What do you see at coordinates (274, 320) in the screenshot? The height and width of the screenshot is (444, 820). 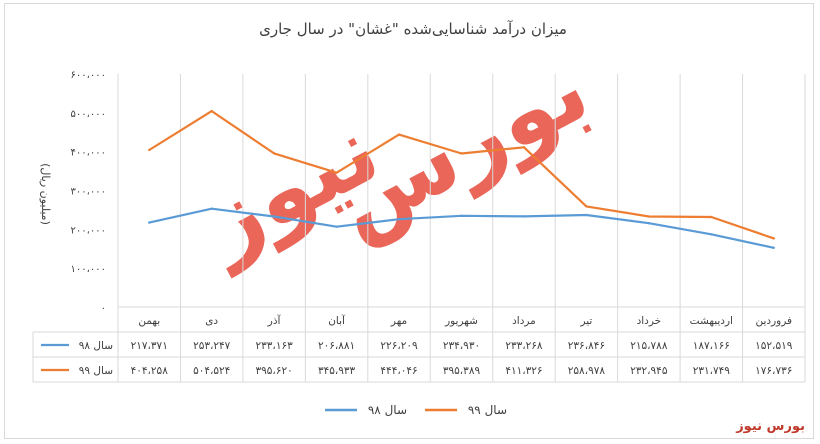 I see `x-tick-label: آذر` at bounding box center [274, 320].